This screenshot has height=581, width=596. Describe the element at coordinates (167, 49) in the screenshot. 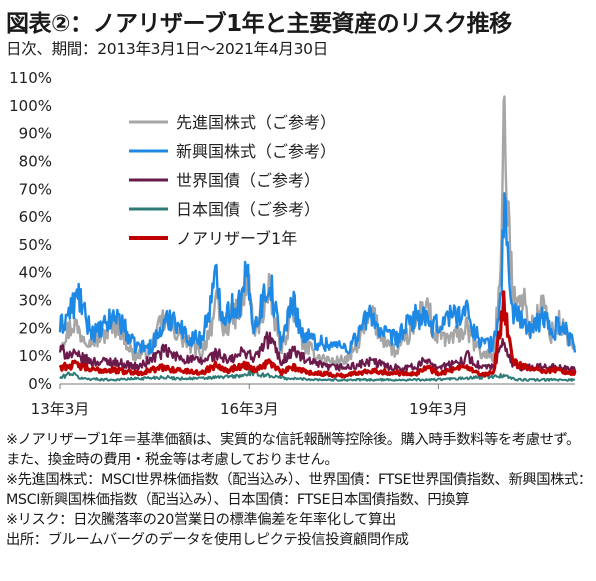

I see `chart-subtitle: 日次、期間：2013年3月1日～2021年4月30日` at that location.